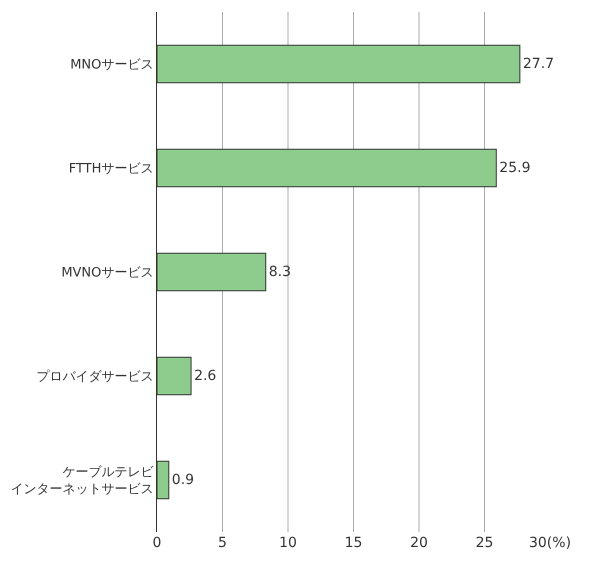 This screenshot has width=590, height=572. Describe the element at coordinates (514, 168) in the screenshot. I see `data-label: 25.9` at that location.